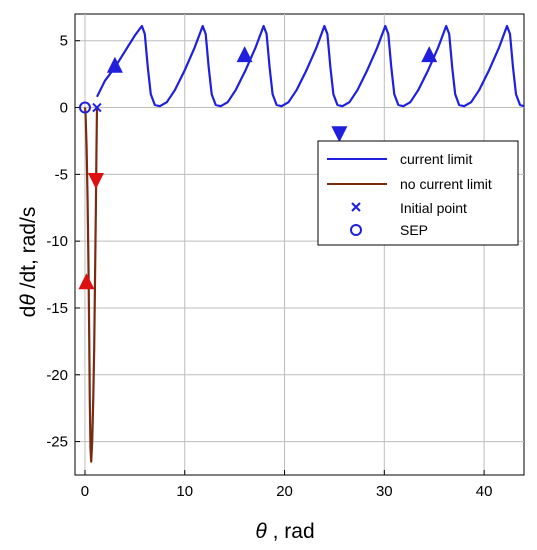 Image resolution: width=537 pixels, height=550 pixels. What do you see at coordinates (284, 491) in the screenshot?
I see `x-tick-label: 20` at bounding box center [284, 491].